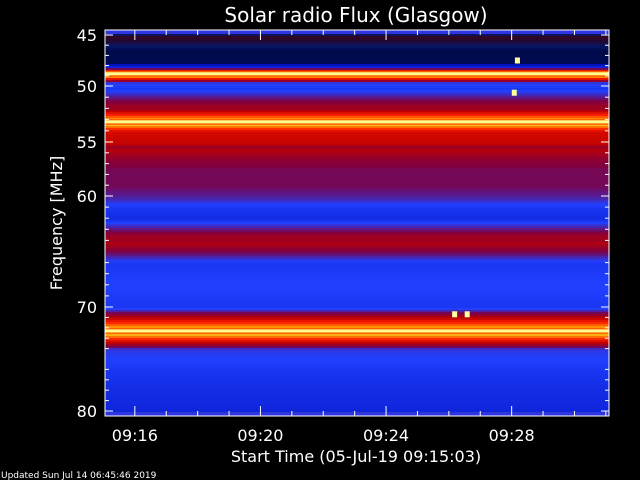 Image resolution: width=640 pixels, height=480 pixels. I want to click on y-tick-label: 70, so click(87, 307).